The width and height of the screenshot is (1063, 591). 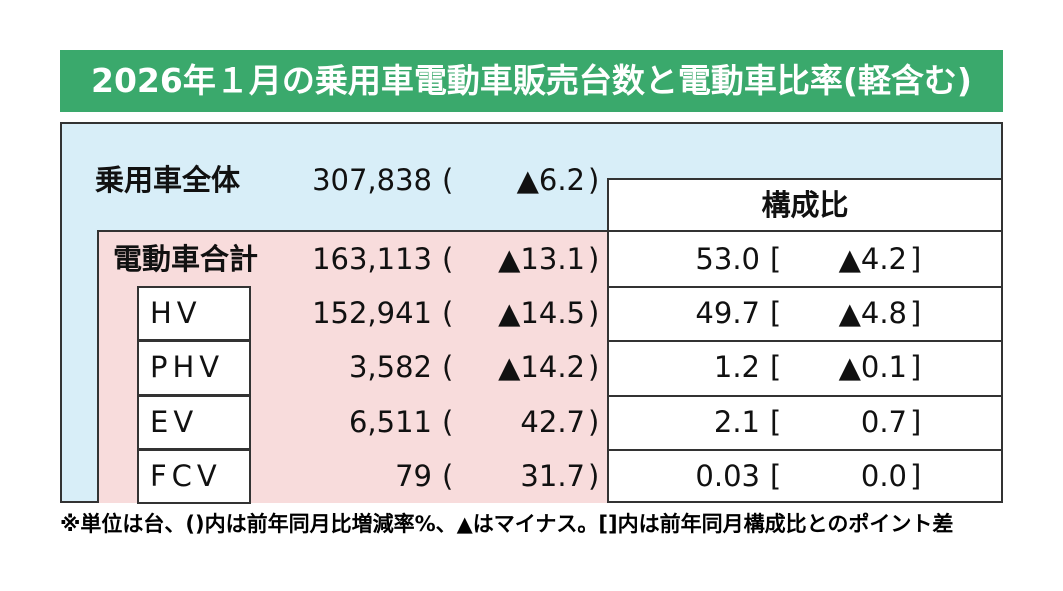 I want to click on change: ▲14.2, so click(x=541, y=367).